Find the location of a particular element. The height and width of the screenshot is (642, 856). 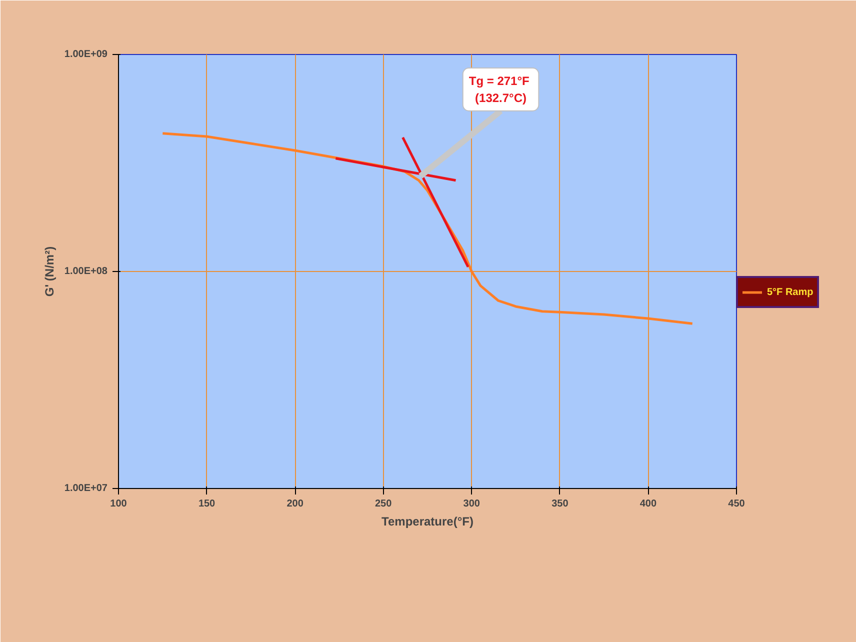

x-tick-label: 400 is located at coordinates (648, 504).